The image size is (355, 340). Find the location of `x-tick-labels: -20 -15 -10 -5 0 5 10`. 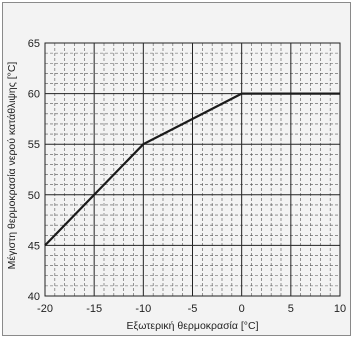

x-tick-labels: -20 -15 -10 -5 0 5 10 is located at coordinates (191, 309).